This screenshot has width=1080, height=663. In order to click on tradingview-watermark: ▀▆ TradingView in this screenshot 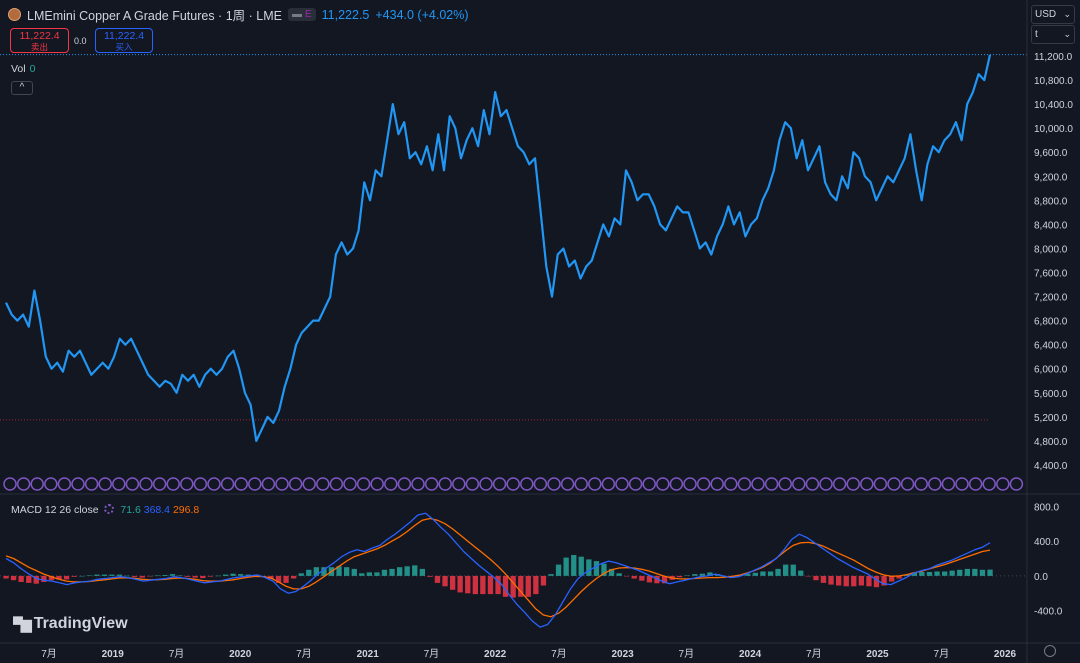, I will do `click(70, 624)`.